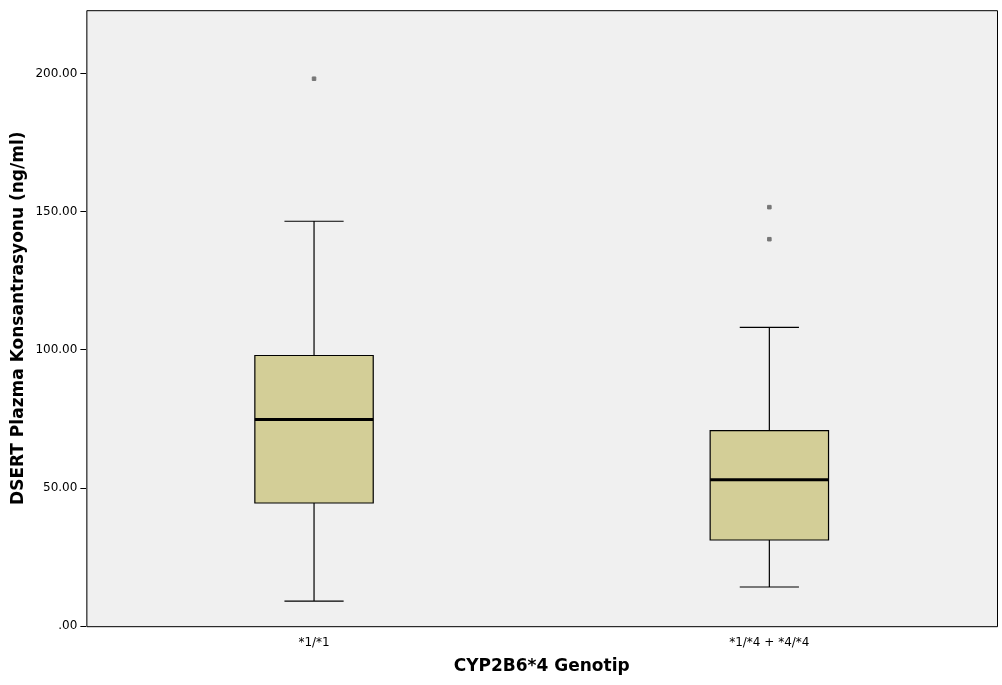 The width and height of the screenshot is (1002, 685). What do you see at coordinates (68, 625) in the screenshot?
I see `y-tick-label: .00` at bounding box center [68, 625].